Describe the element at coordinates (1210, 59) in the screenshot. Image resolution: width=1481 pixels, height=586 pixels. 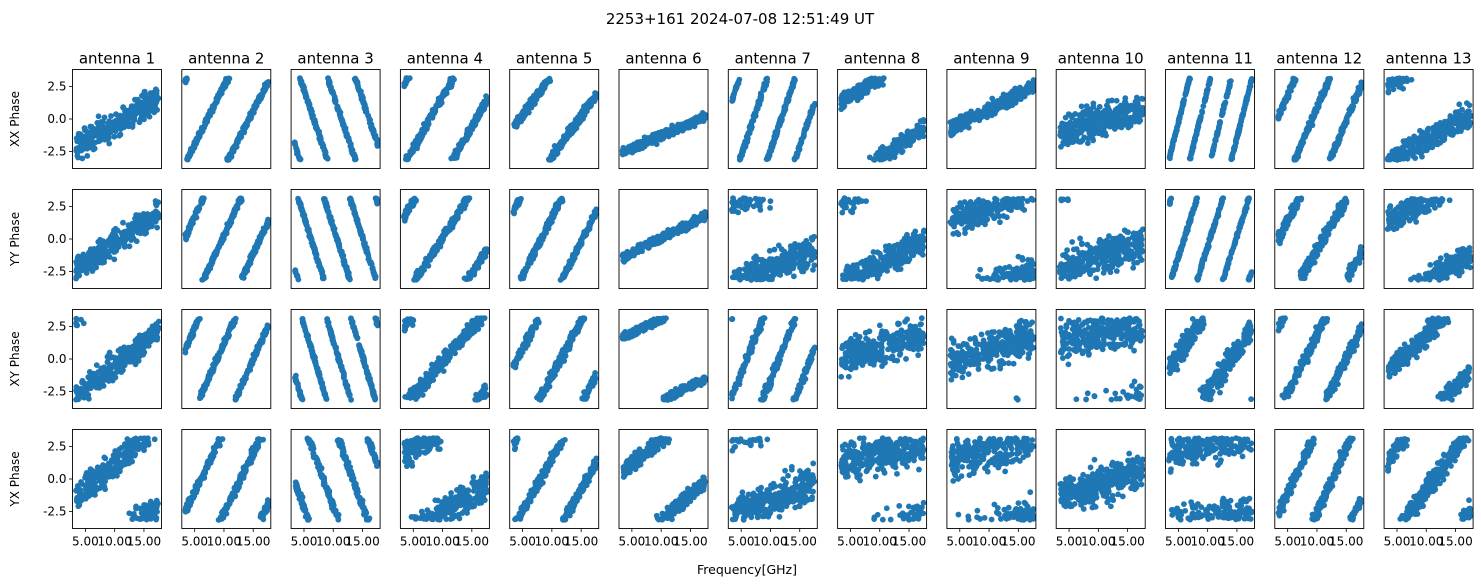
I see `column-title: antenna 11` at that location.